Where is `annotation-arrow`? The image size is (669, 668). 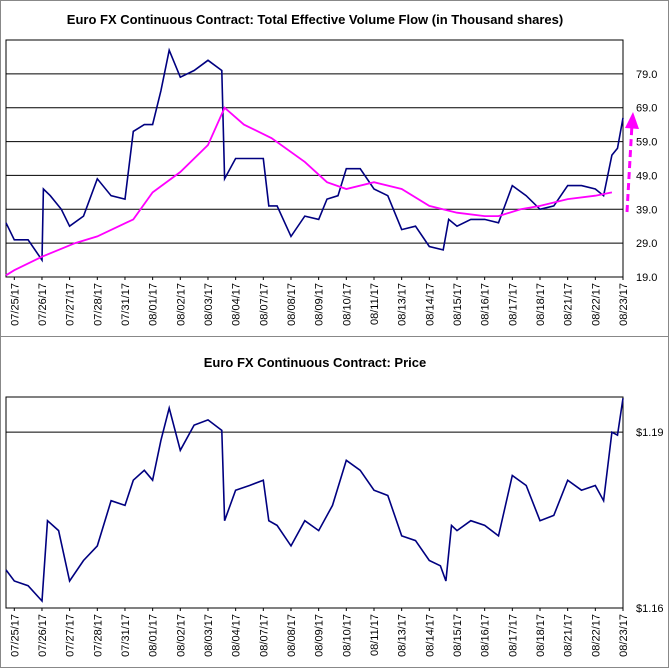 annotation-arrow is located at coordinates (632, 162).